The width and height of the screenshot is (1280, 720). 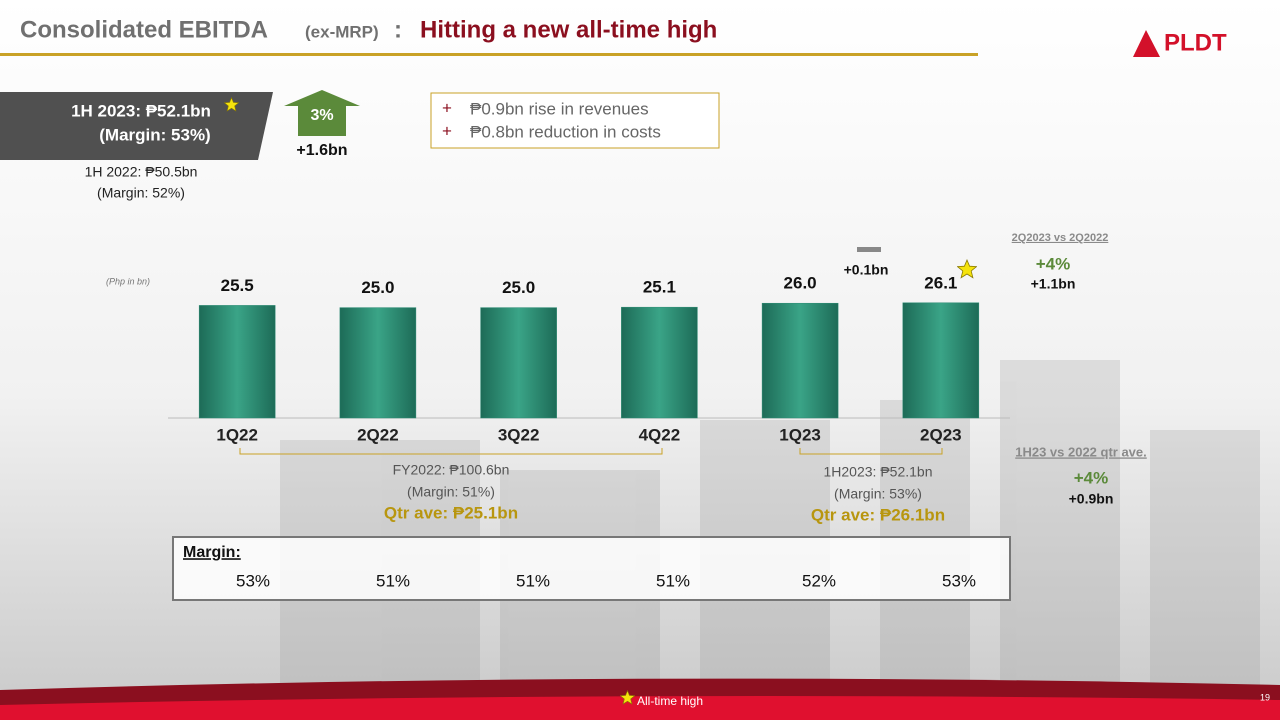 What do you see at coordinates (451, 470) in the screenshot?
I see `bracket-line: FY2022: ₱100.6bn` at bounding box center [451, 470].